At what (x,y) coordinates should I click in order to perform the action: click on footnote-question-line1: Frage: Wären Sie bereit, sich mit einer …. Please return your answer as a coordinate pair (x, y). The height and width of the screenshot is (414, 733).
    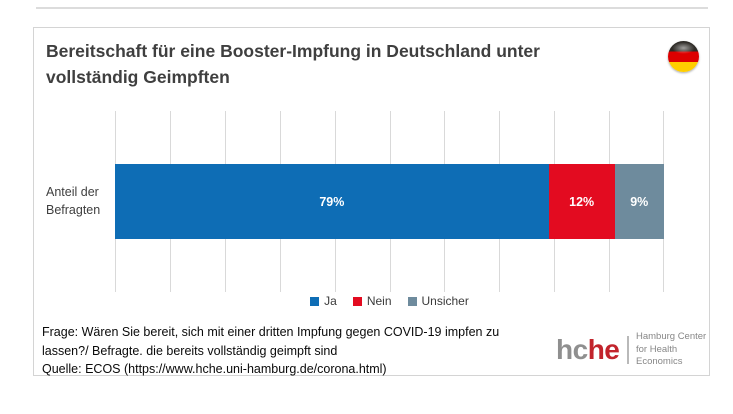
    Looking at the image, I should click on (271, 332).